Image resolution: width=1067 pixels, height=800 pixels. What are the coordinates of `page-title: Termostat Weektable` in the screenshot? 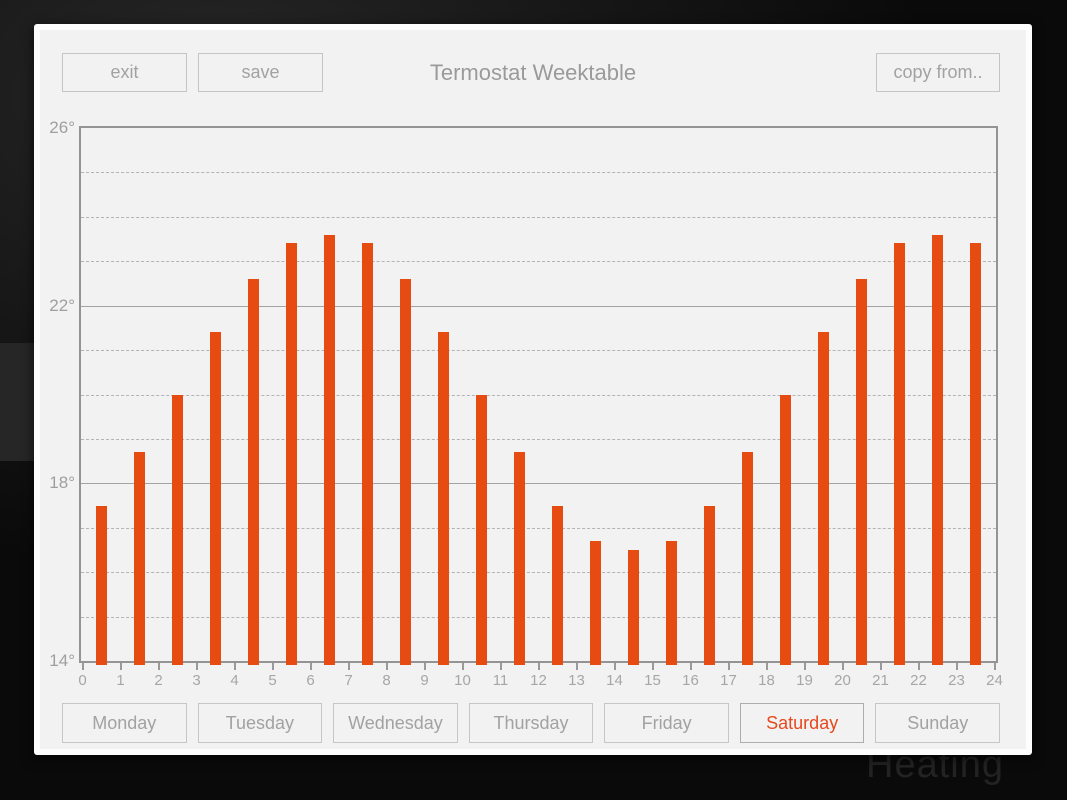 It's located at (533, 72).